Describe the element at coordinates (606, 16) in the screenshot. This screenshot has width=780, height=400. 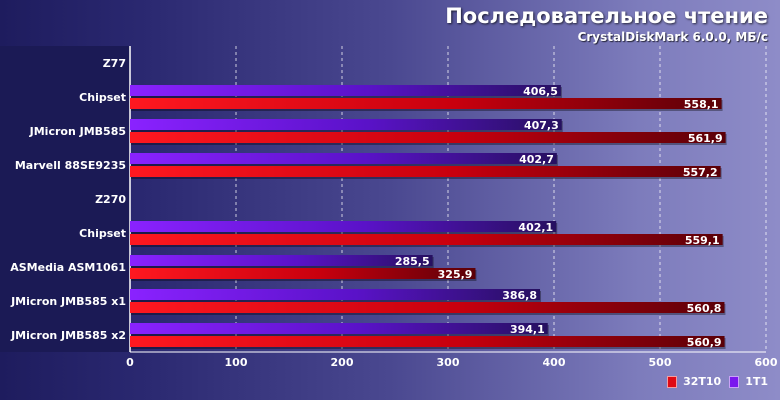
I see `chart-title: Последовательное чтение` at that location.